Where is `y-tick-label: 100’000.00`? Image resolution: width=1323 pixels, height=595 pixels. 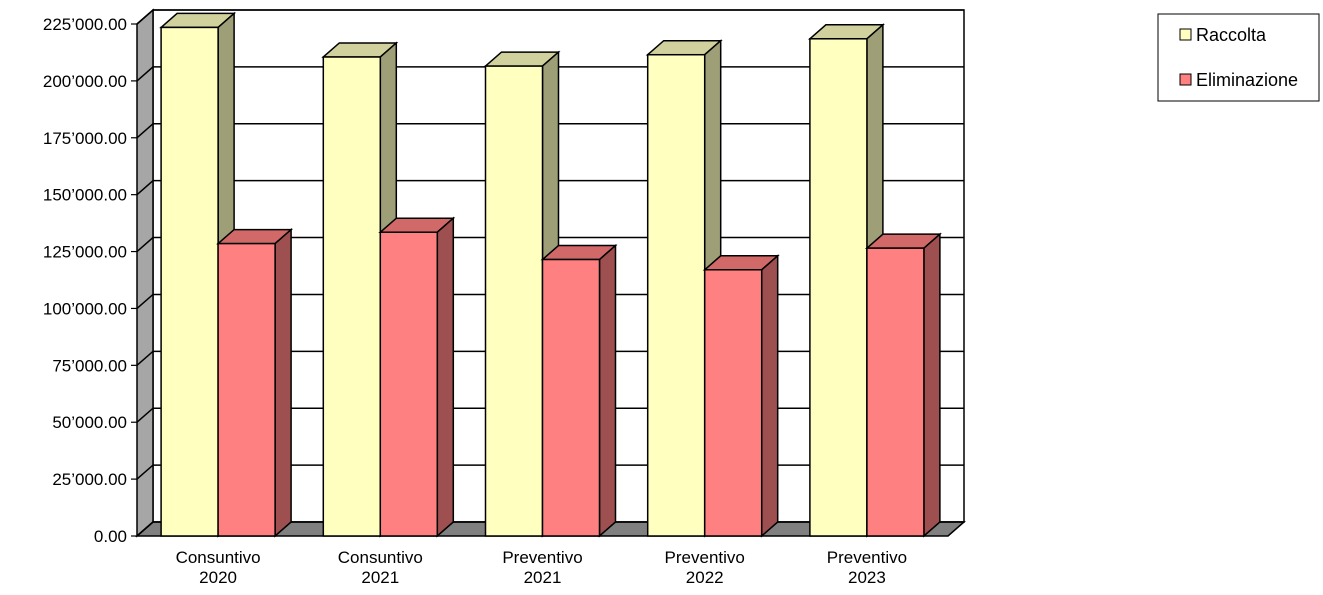 y-tick-label: 100’000.00 is located at coordinates (85, 308).